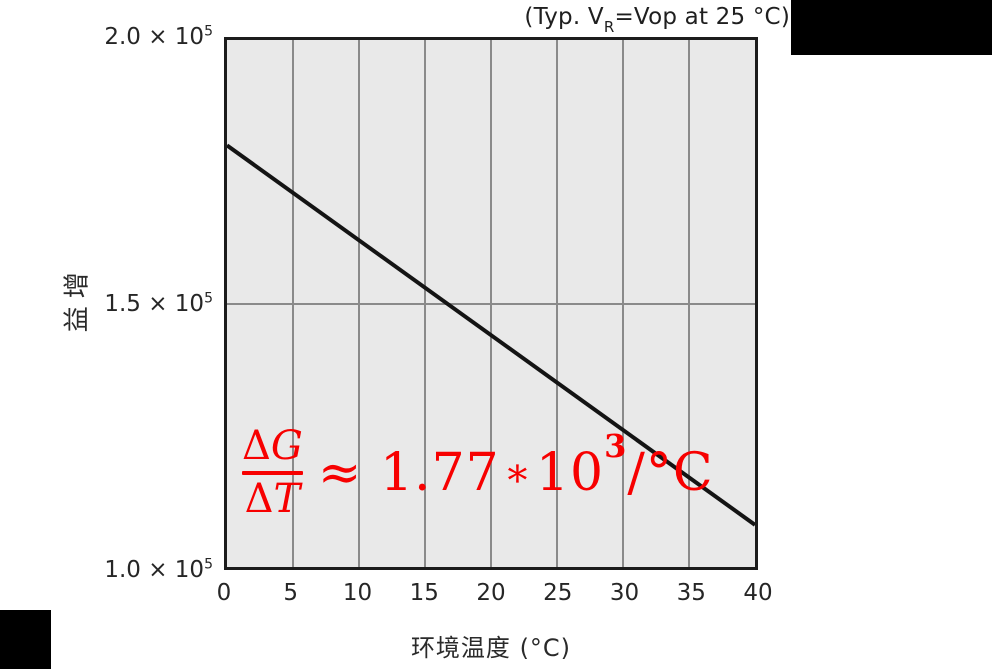 This screenshot has height=669, width=992. Describe the element at coordinates (78, 302) in the screenshot. I see `y-axis-title: 增益` at that location.